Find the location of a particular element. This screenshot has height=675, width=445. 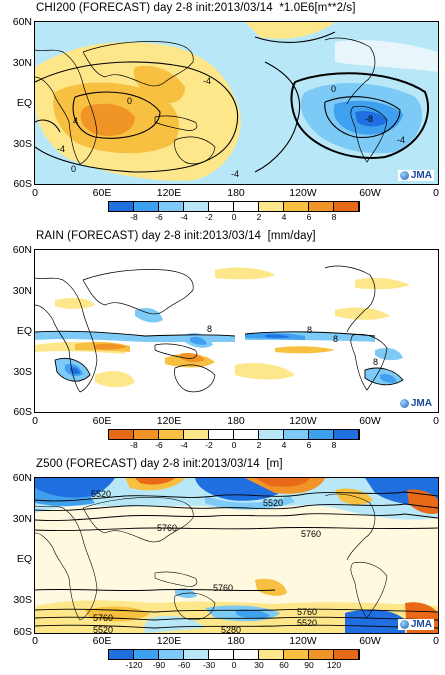

colorbar-labels: -120 -90 -60 -30 0 30 60 90 120 is located at coordinates (222, 666).